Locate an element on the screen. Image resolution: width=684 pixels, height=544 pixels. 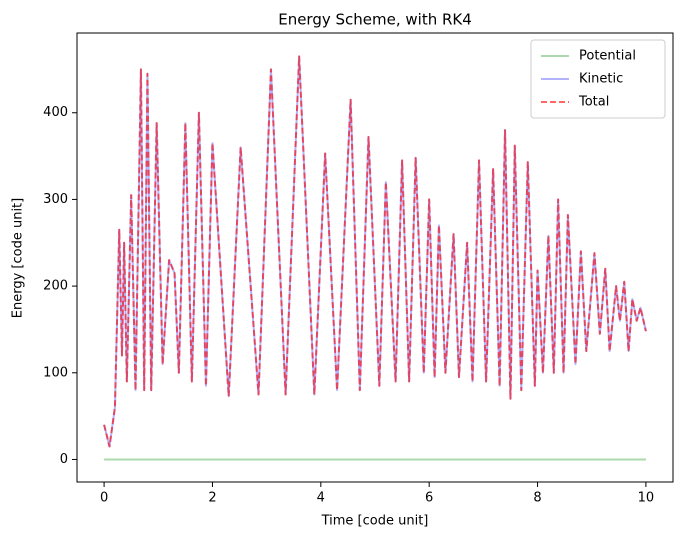
x-tick-label: 10 is located at coordinates (646, 498).